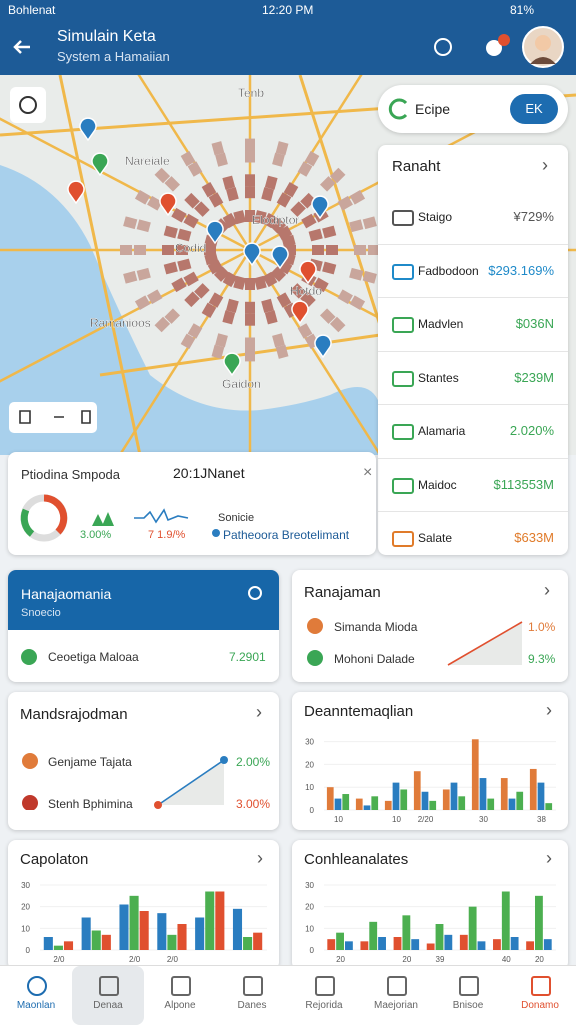 This screenshot has width=576, height=1025. Describe the element at coordinates (376, 627) in the screenshot. I see `row-label: Simanda Mioda` at that location.